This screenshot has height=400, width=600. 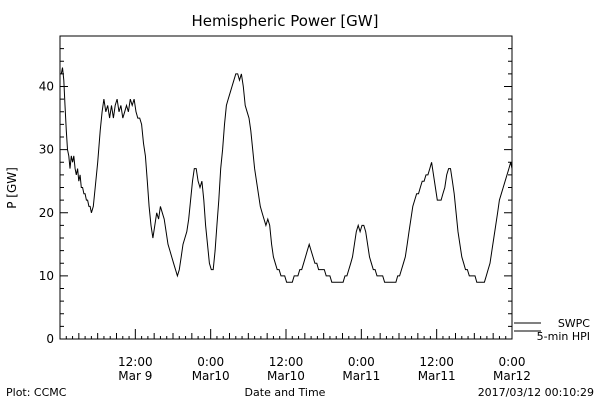 What do you see at coordinates (46, 87) in the screenshot?
I see `y-tick-label: 40` at bounding box center [46, 87].